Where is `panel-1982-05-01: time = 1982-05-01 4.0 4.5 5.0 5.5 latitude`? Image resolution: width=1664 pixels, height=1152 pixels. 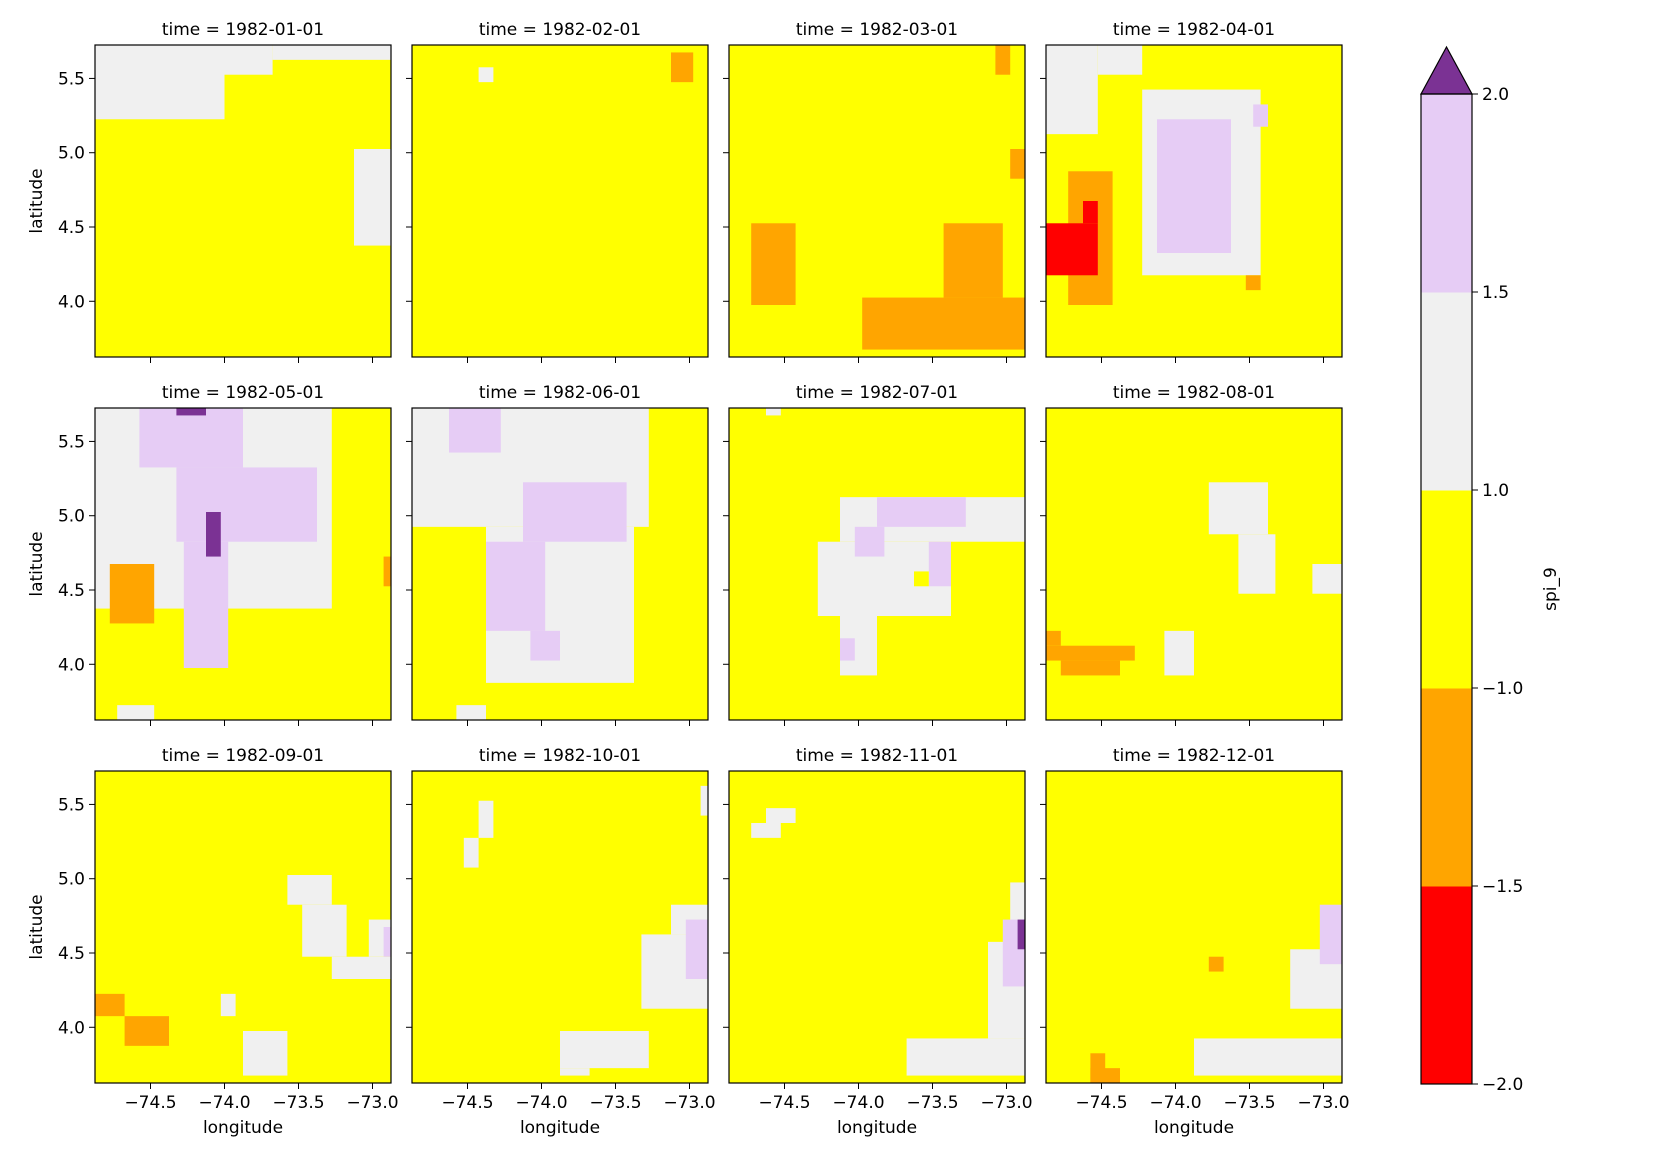 panel-1982-05-01: time = 1982-05-01 4.0 4.5 5.0 5.5 latitude is located at coordinates (209, 554).